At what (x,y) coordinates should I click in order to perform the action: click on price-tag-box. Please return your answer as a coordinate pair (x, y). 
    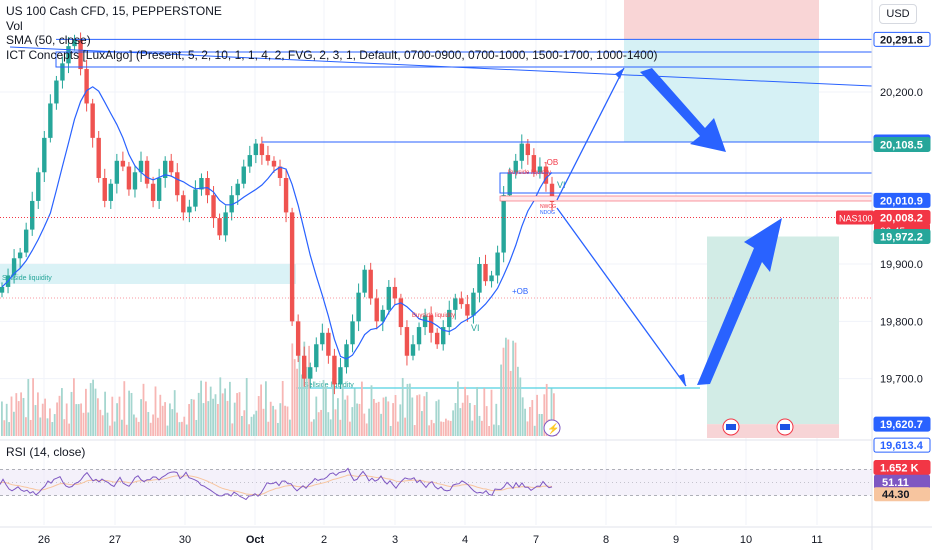
    Looking at the image, I should click on (902, 445).